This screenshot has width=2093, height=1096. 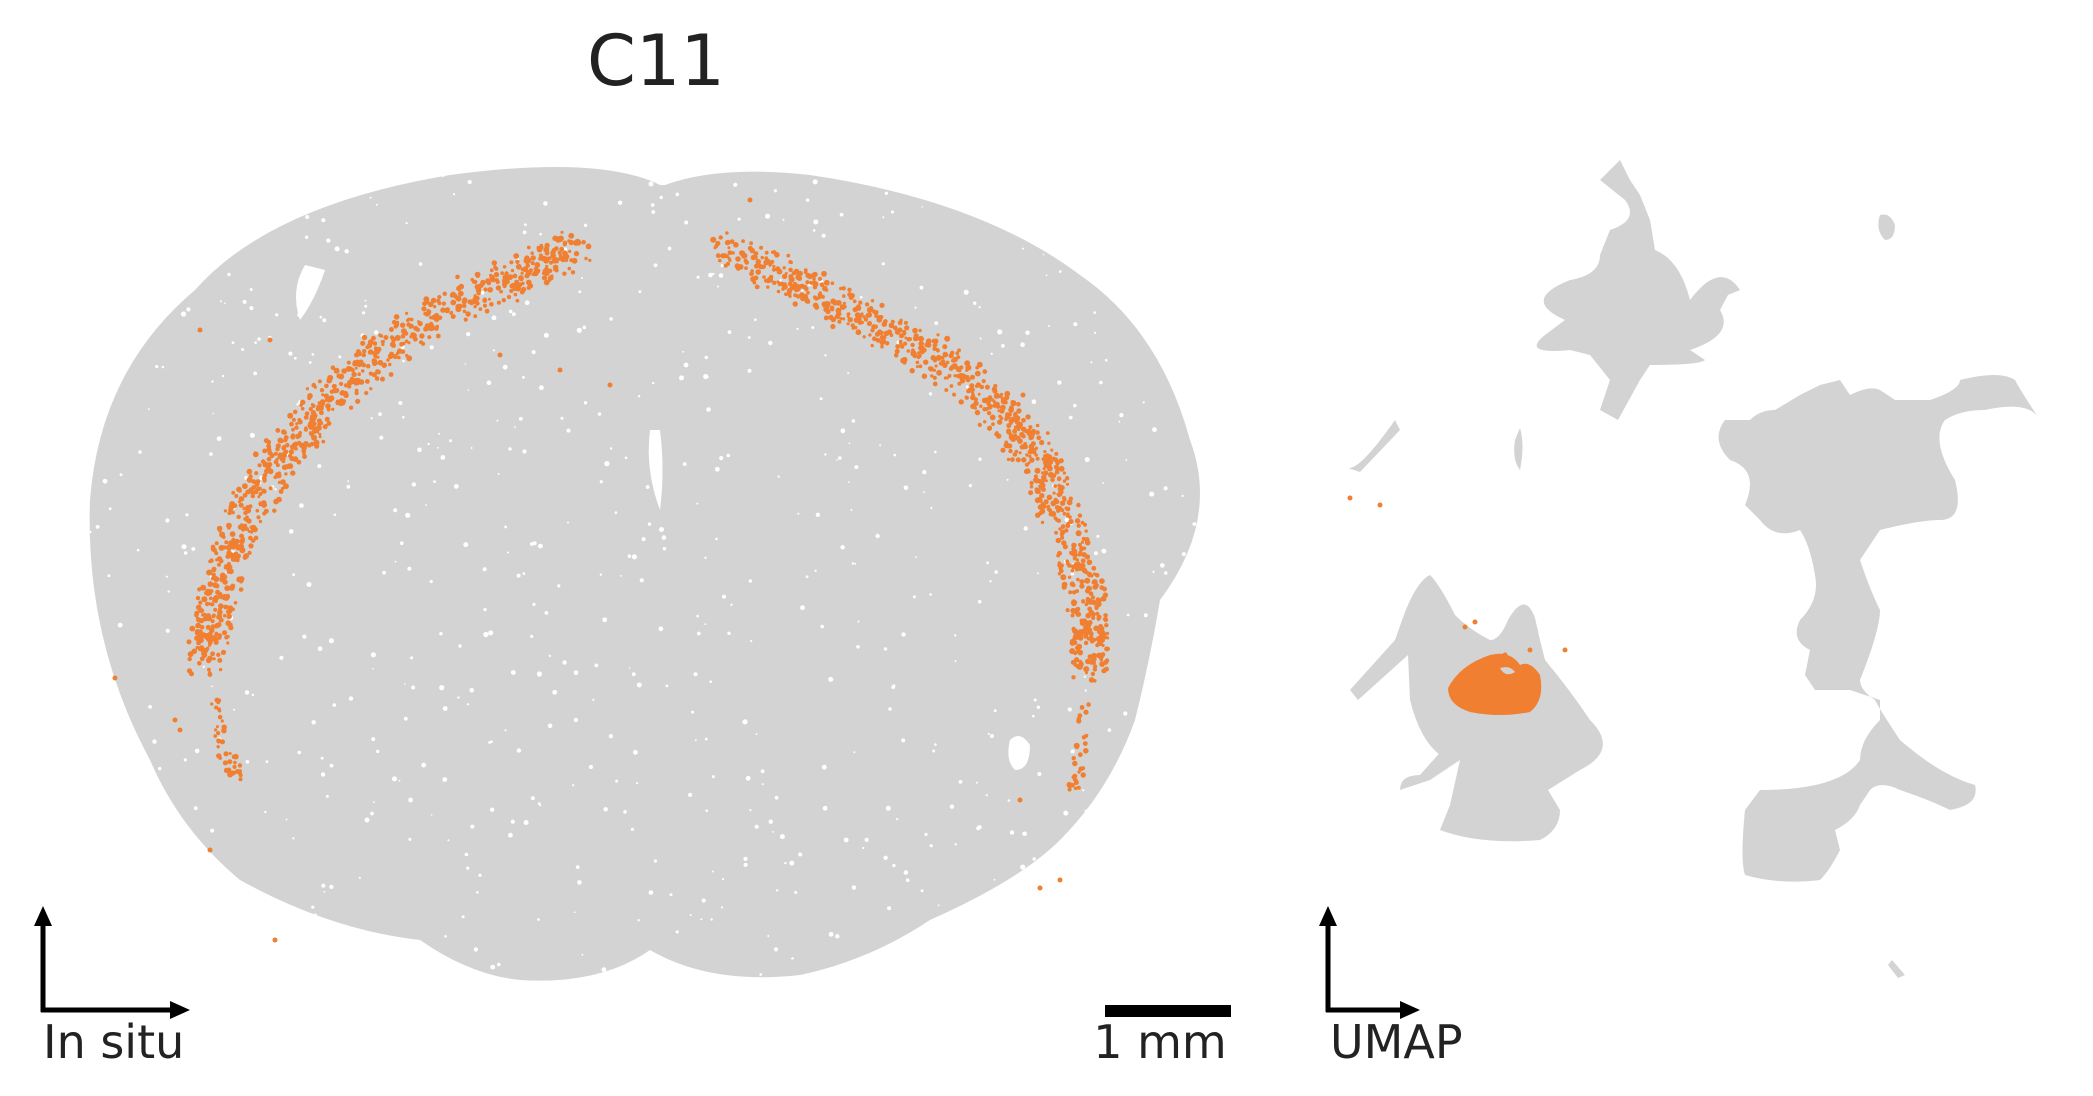 I want to click on scale-bar: 1 mm, so click(x=1162, y=1037).